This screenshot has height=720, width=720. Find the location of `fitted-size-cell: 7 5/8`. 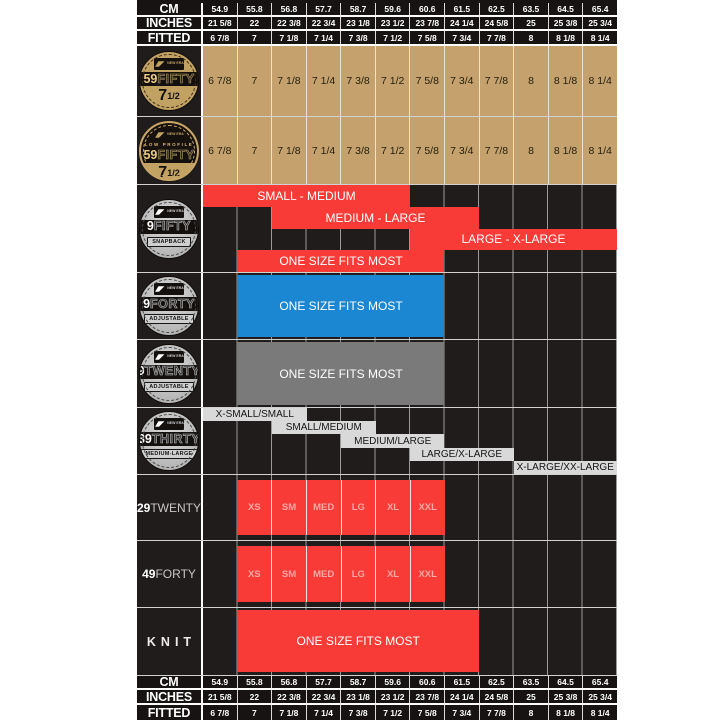

fitted-size-cell: 7 5/8 is located at coordinates (428, 150).